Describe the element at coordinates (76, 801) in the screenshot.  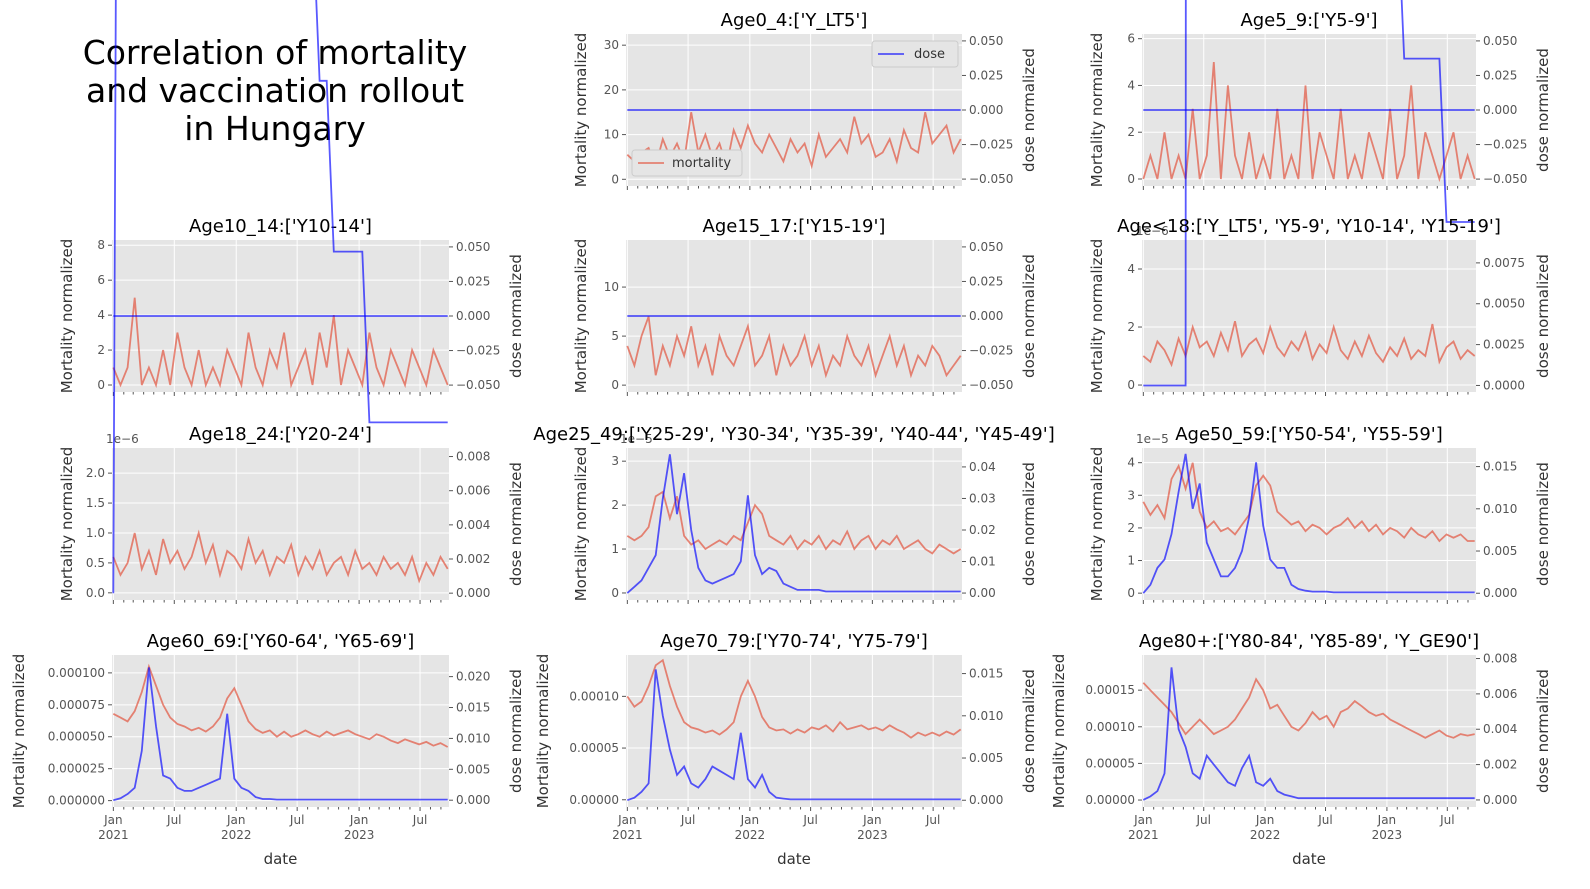
I see `y-tick-label: 0.000000` at that location.